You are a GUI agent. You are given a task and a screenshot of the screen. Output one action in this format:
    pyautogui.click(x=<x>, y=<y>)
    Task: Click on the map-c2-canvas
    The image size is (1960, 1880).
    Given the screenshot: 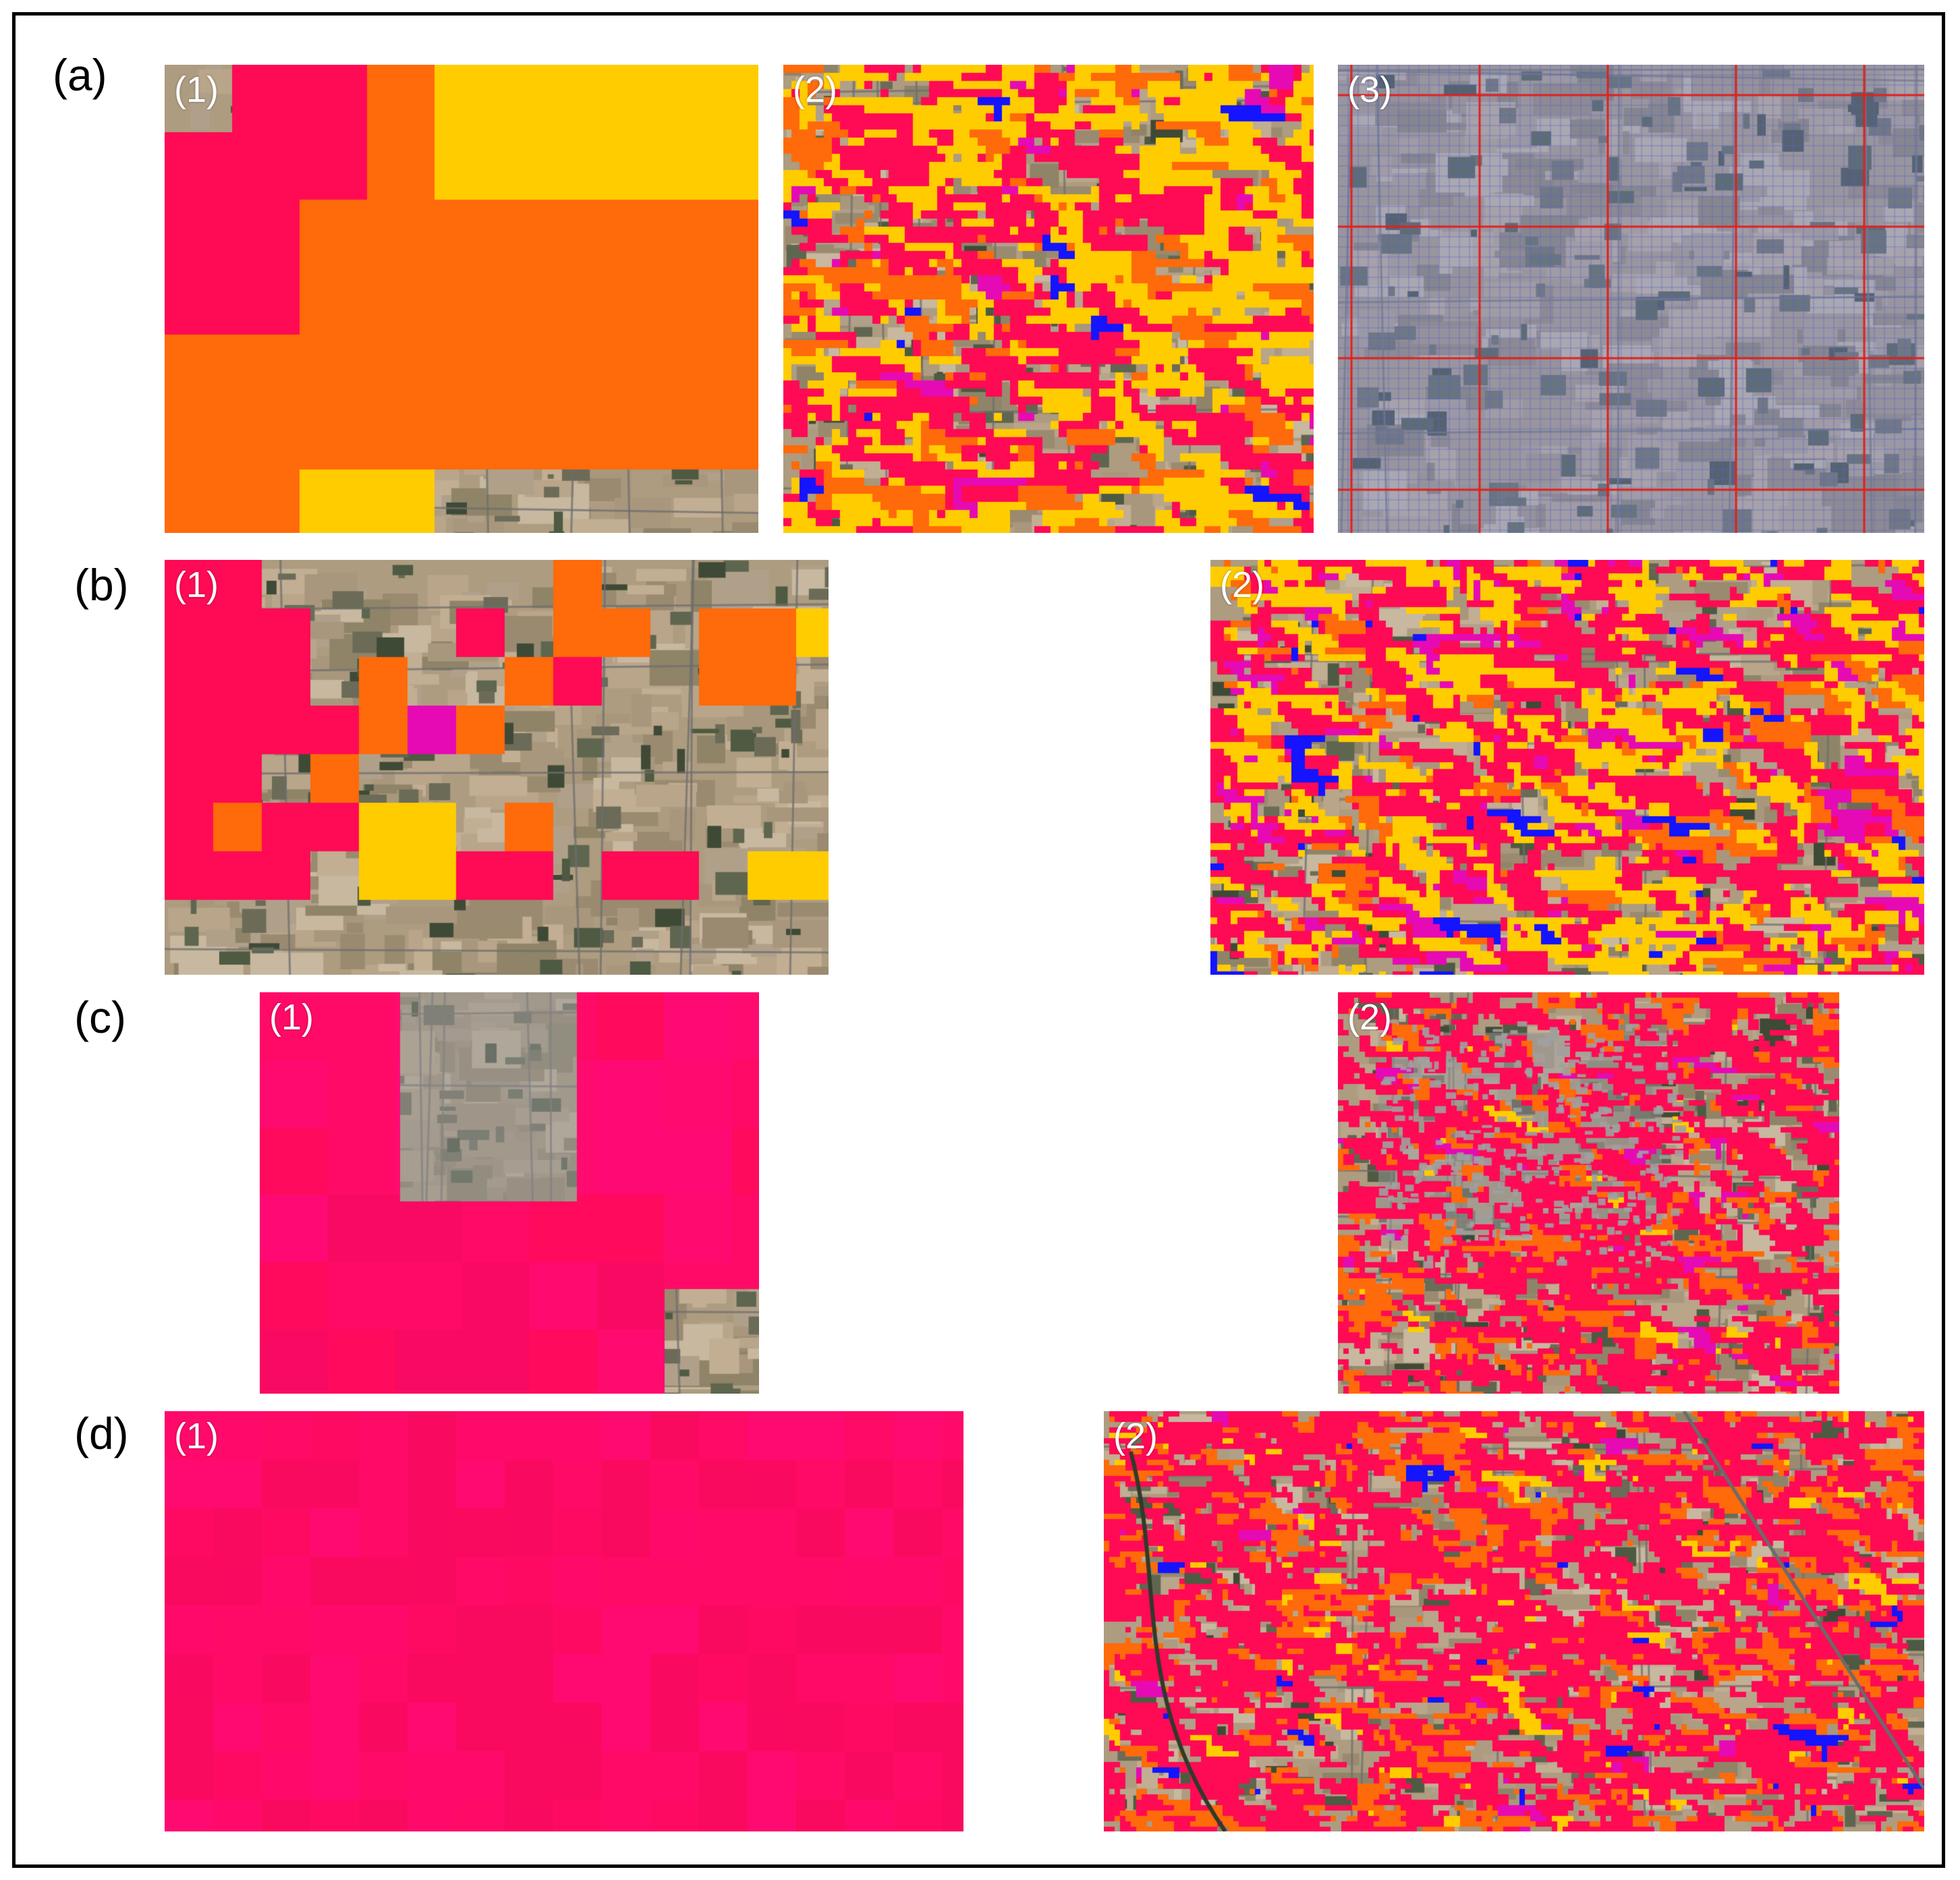 What is the action you would take?
    pyautogui.click(x=1588, y=1193)
    